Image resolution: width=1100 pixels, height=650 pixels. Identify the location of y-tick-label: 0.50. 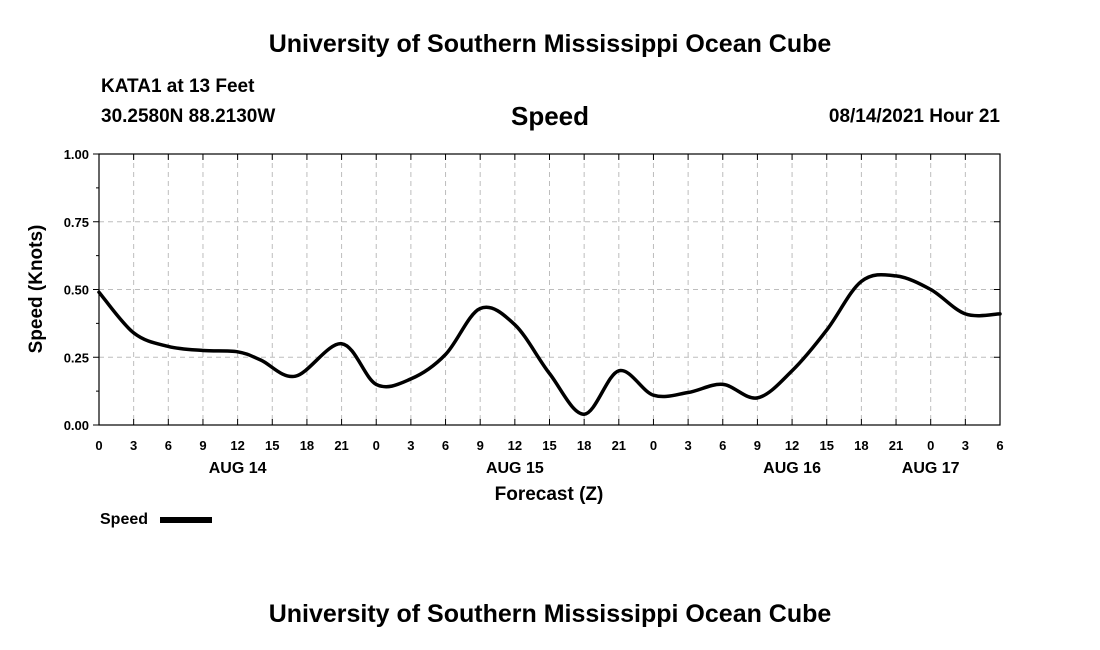
(76, 290).